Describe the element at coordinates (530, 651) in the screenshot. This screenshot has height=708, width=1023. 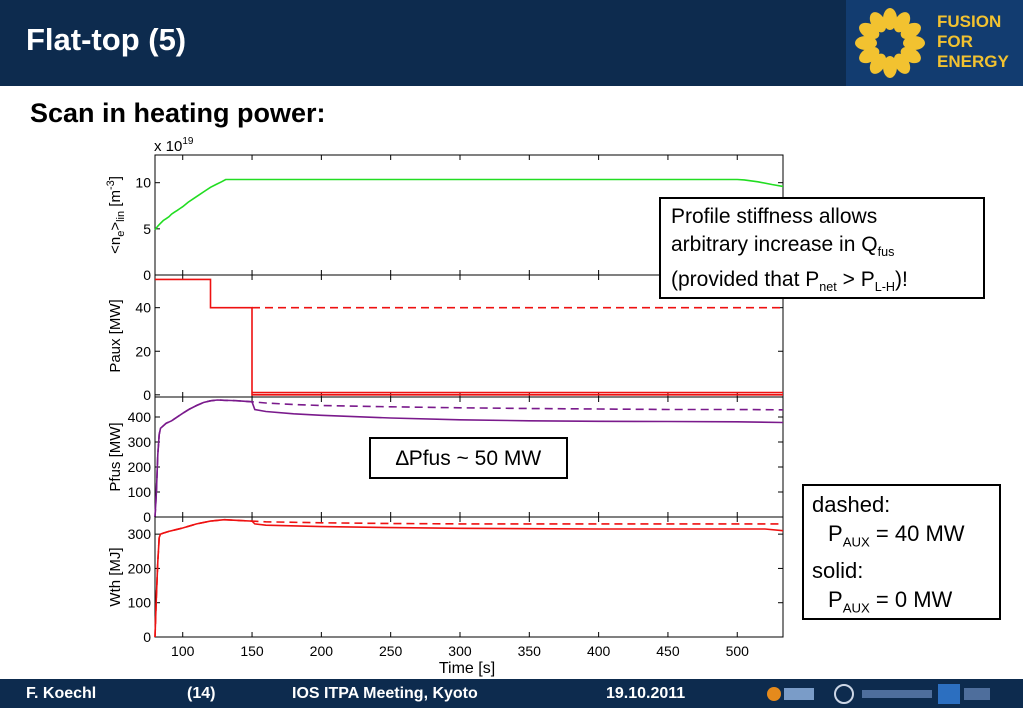
I see `x-tick-label: 350` at that location.